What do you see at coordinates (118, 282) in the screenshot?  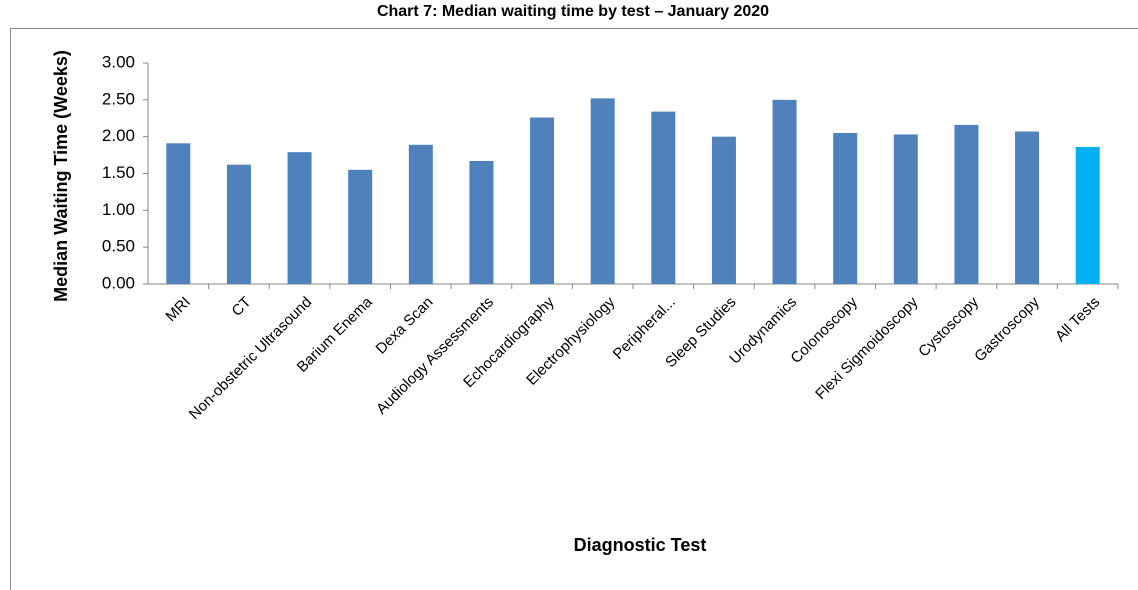 I see `y-tick-label: 0.00` at bounding box center [118, 282].